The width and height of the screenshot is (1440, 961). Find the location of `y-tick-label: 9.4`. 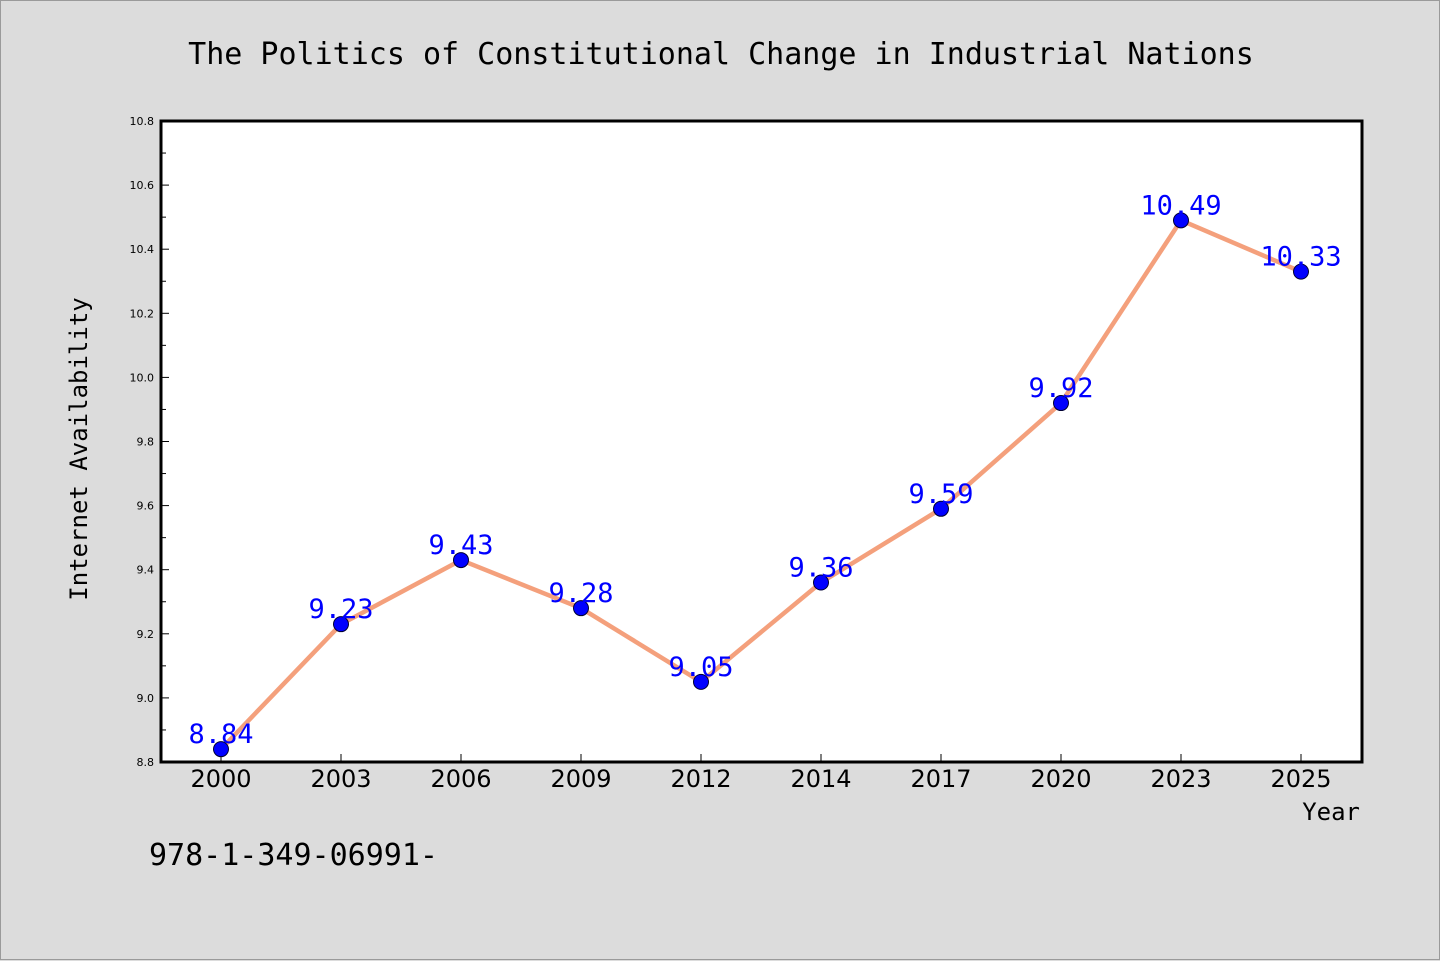

y-tick-label: 9.4 is located at coordinates (146, 570).